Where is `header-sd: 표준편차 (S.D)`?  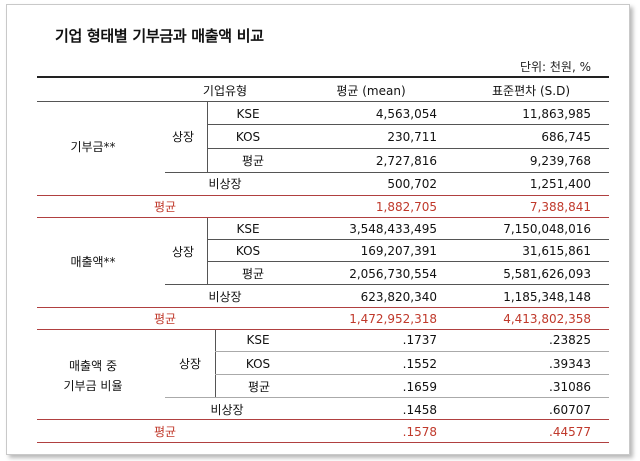
header-sd: 표준편차 (S.D) is located at coordinates (531, 91).